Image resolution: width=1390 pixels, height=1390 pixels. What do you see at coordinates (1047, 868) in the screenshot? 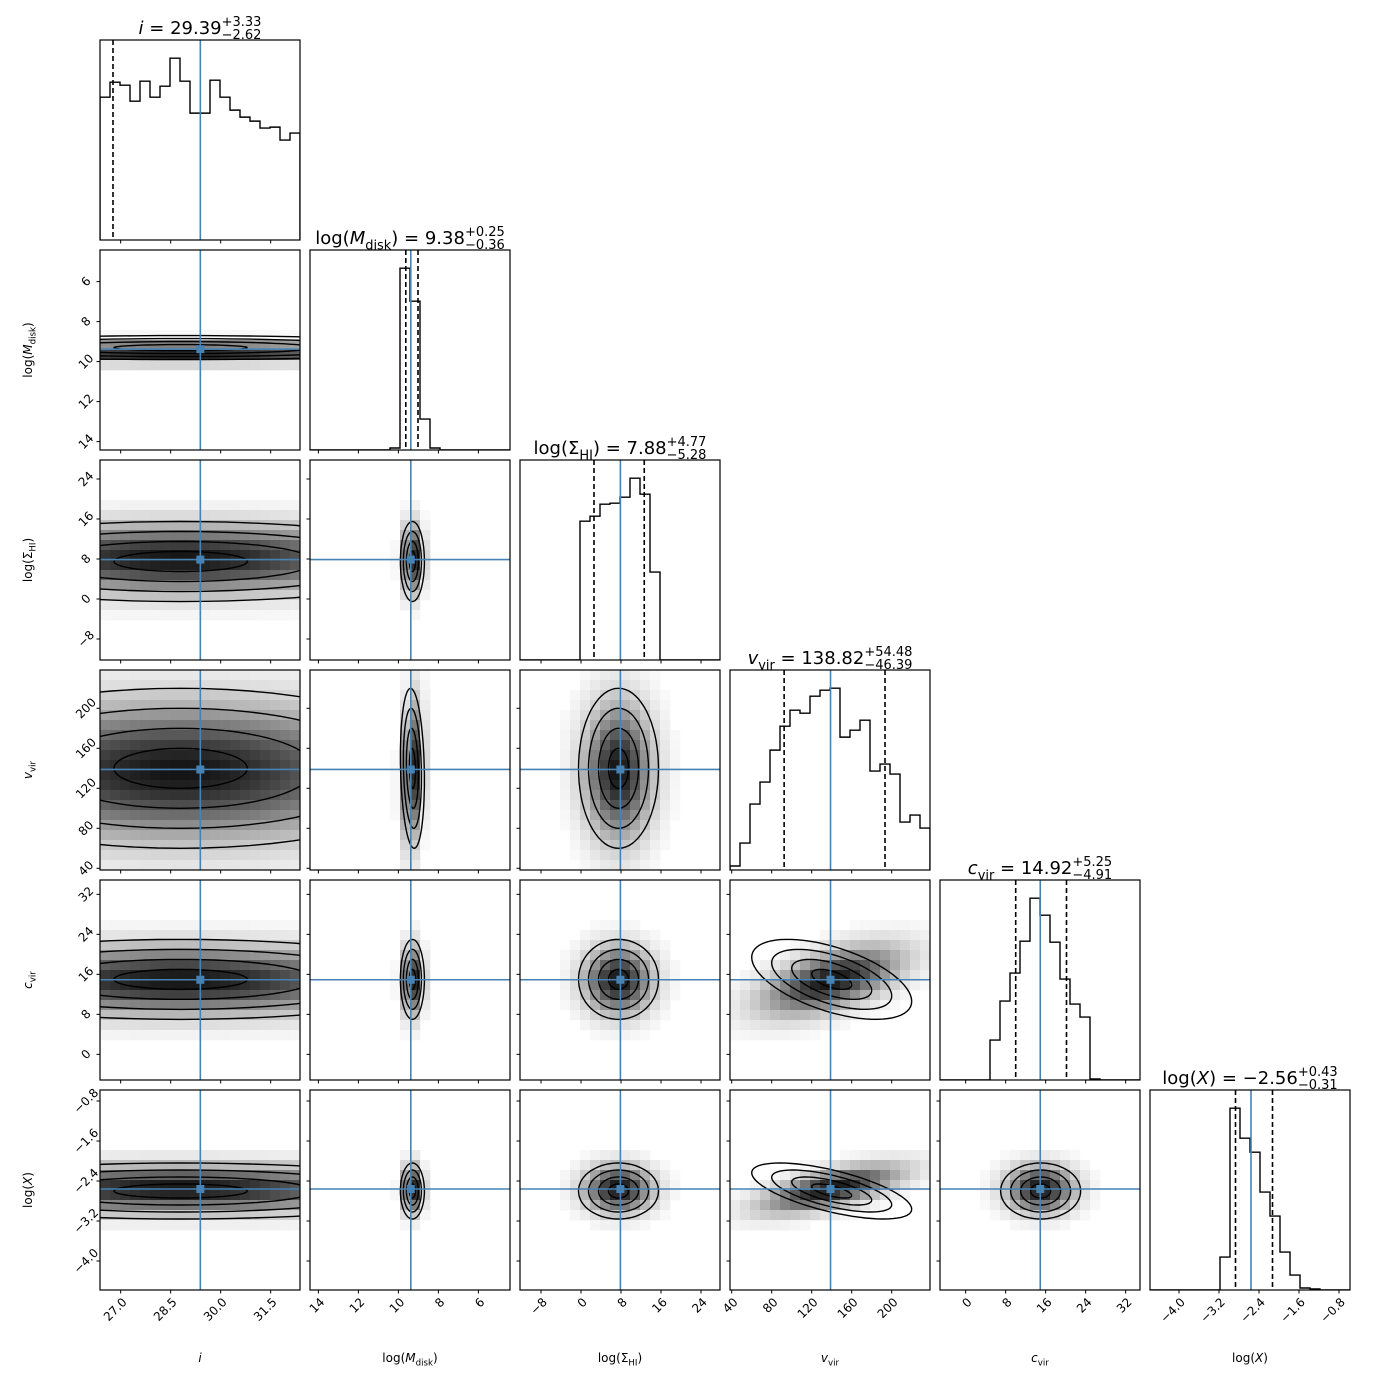
I see `title-value: 14.92` at bounding box center [1047, 868].